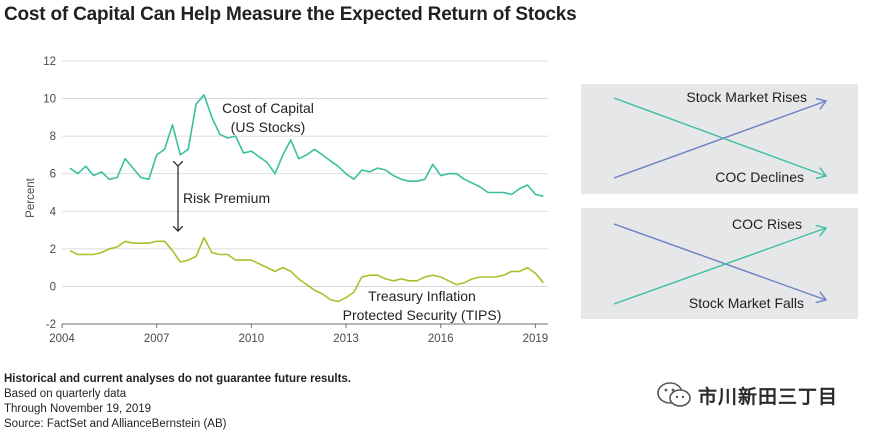  I want to click on watermark: 市川新田三丁目, so click(747, 395).